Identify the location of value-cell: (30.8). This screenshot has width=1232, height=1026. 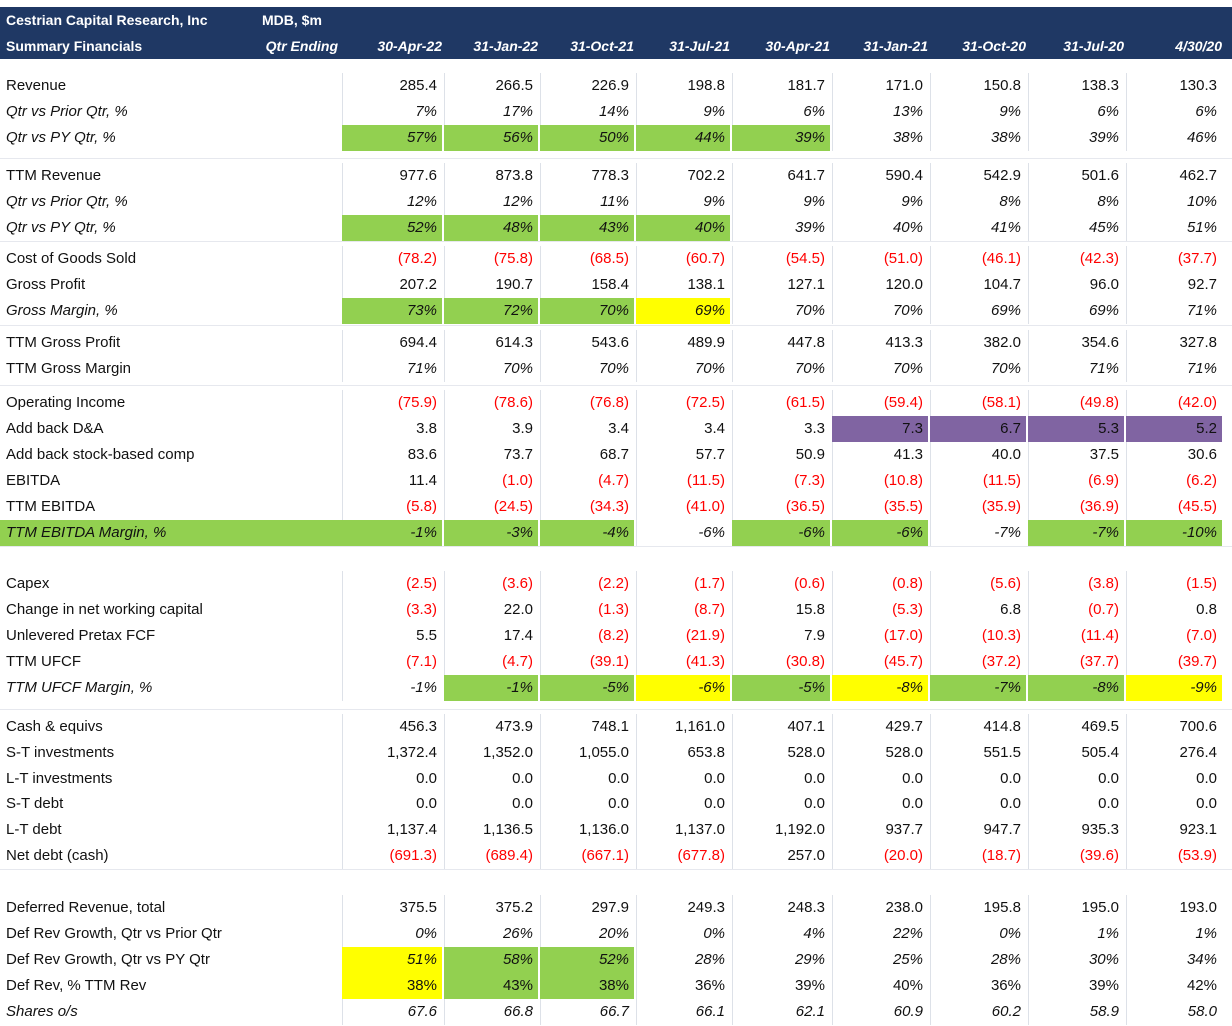
(781, 662).